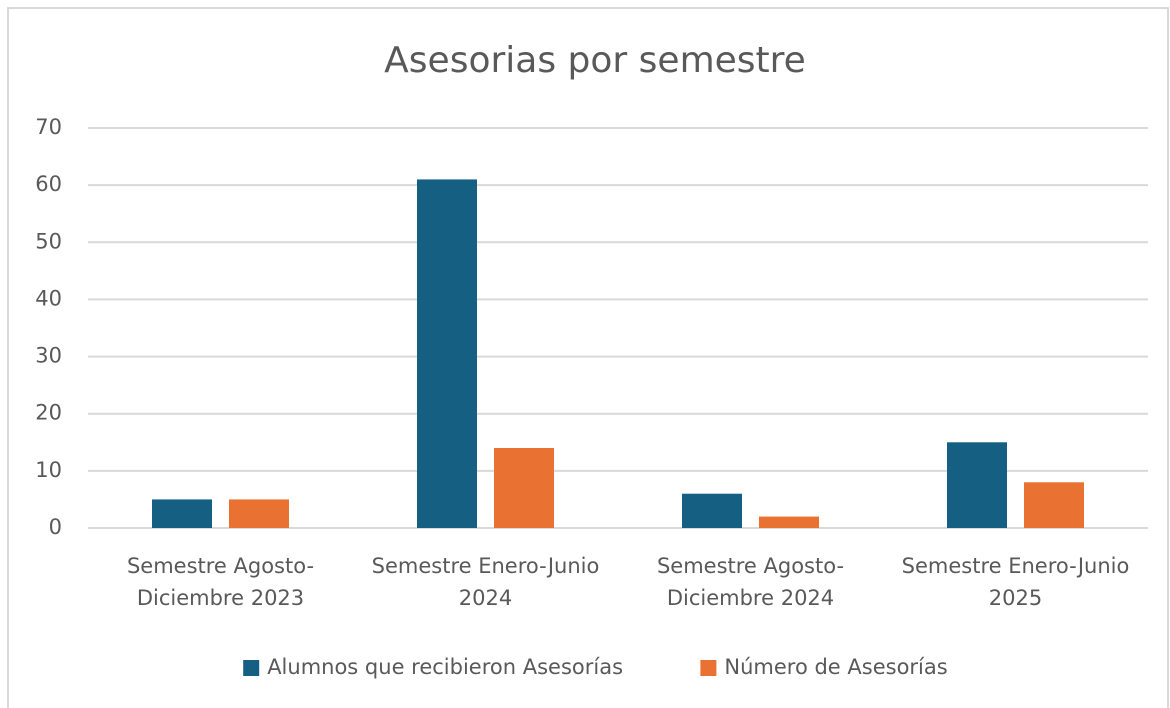 This screenshot has width=1170, height=708. Describe the element at coordinates (48, 241) in the screenshot. I see `y-tick-label: 50` at that location.